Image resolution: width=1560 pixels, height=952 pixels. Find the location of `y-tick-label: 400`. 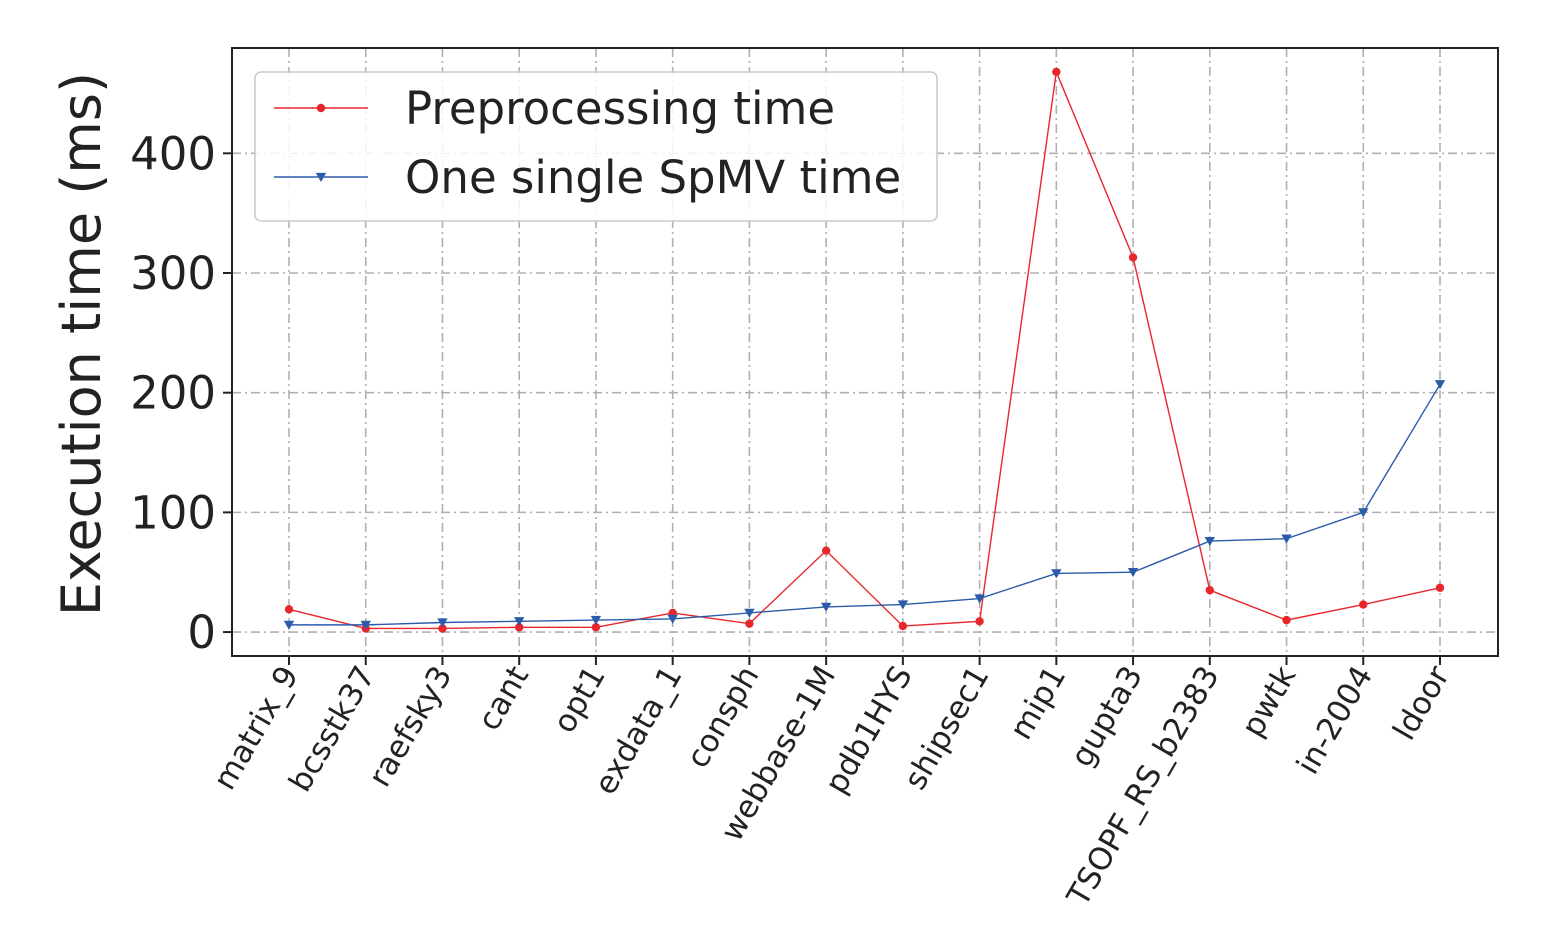

y-tick-label: 400 is located at coordinates (173, 153).